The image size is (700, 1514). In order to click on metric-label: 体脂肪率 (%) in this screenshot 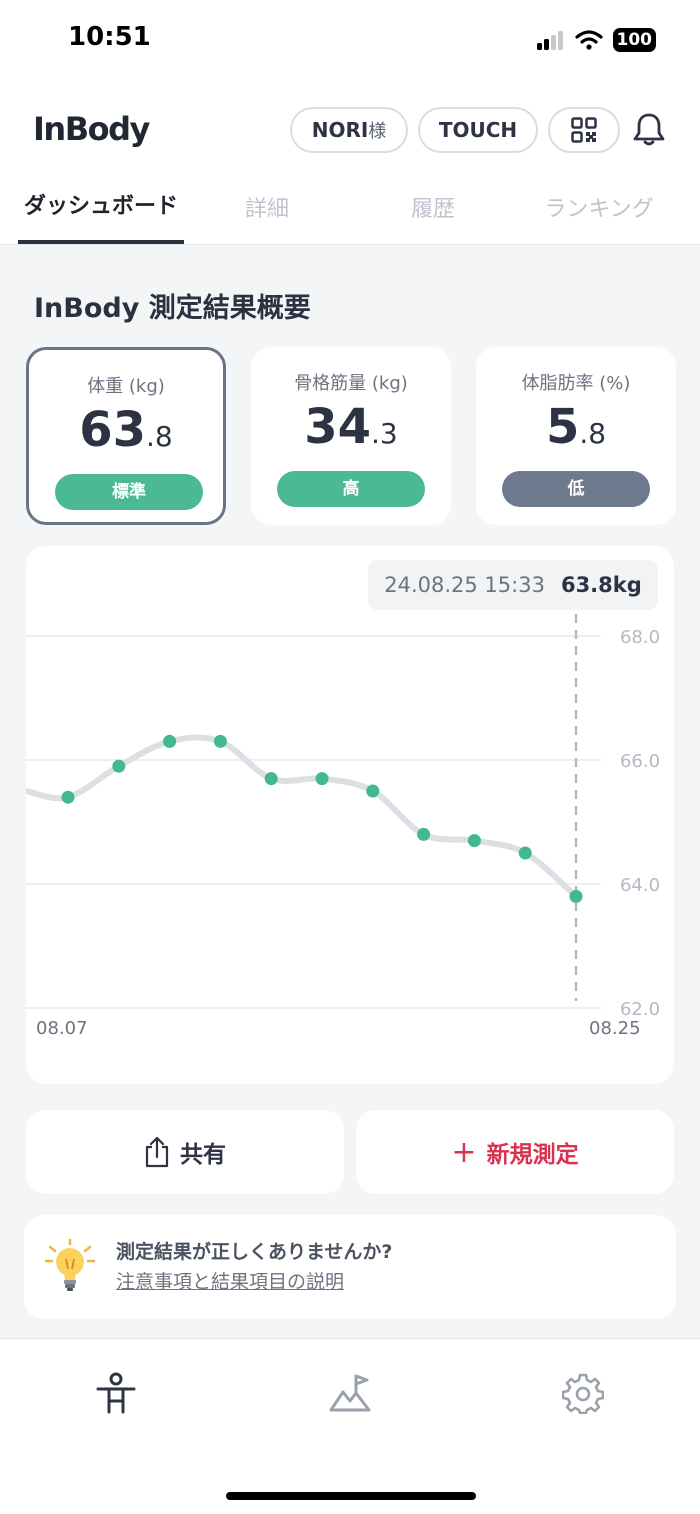, I will do `click(576, 383)`.